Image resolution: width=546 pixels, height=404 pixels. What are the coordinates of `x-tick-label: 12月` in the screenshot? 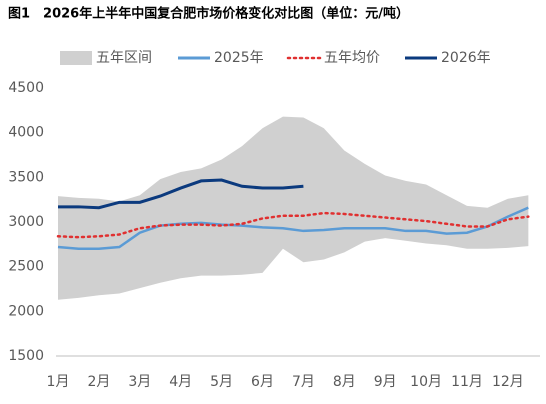 It's located at (508, 382).